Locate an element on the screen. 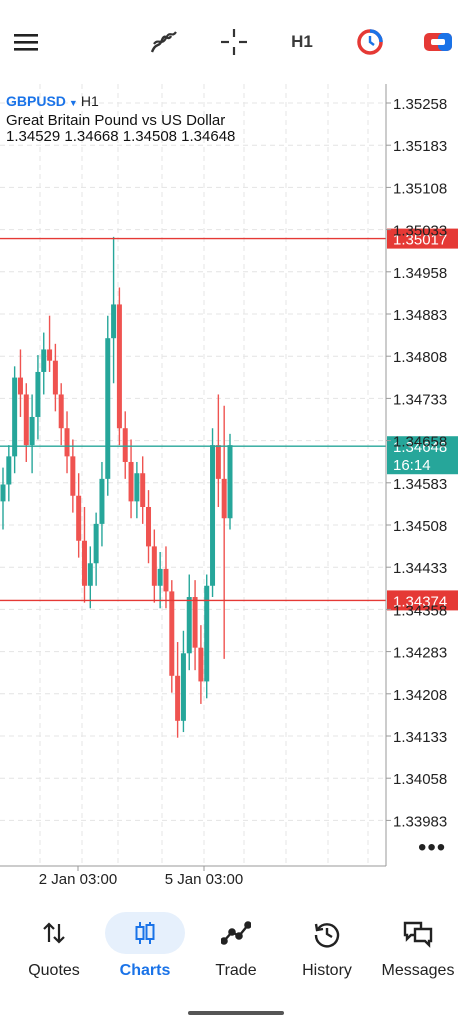 The height and width of the screenshot is (1023, 472). y-tick-label: 1.34058 is located at coordinates (420, 779).